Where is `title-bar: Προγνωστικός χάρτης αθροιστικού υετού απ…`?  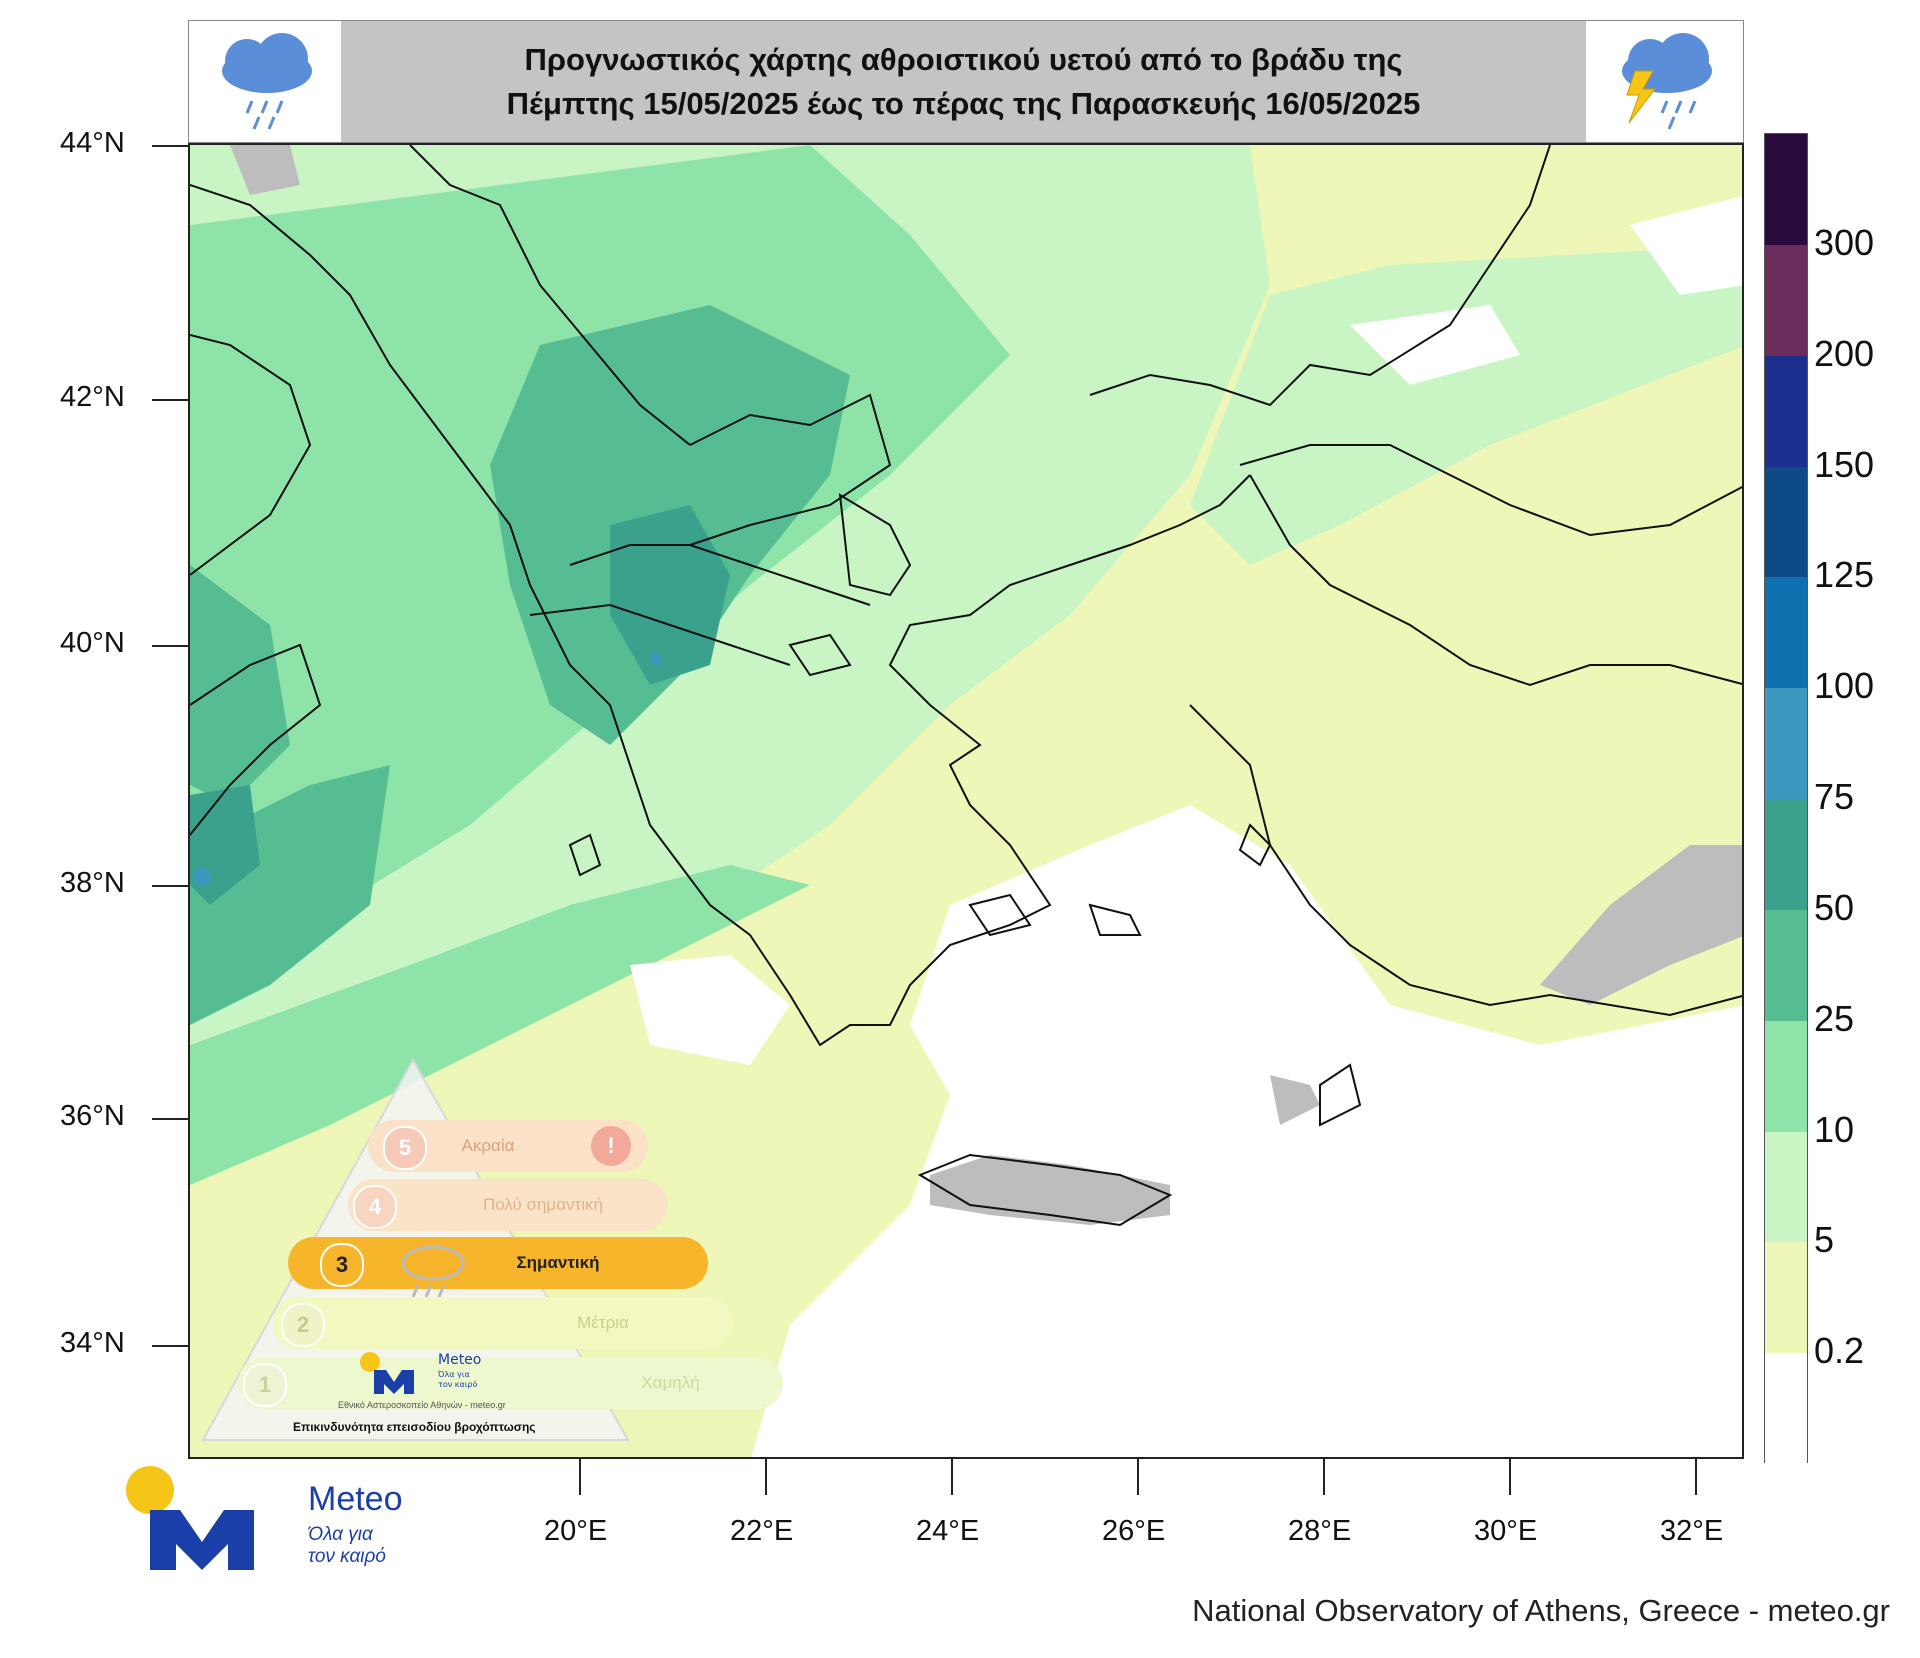
title-bar: Προγνωστικός χάρτης αθροιστικού υετού απ… is located at coordinates (966, 81).